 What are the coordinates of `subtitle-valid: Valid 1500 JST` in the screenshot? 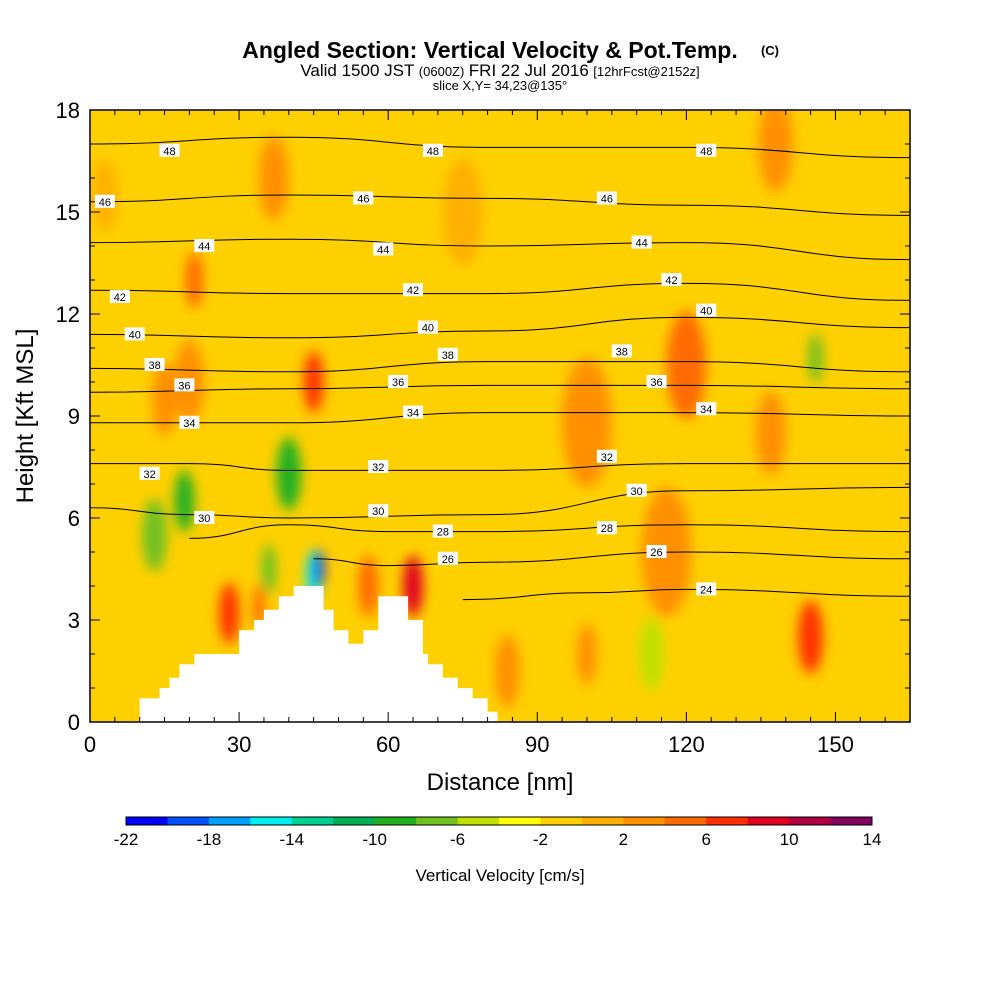 It's located at (357, 70).